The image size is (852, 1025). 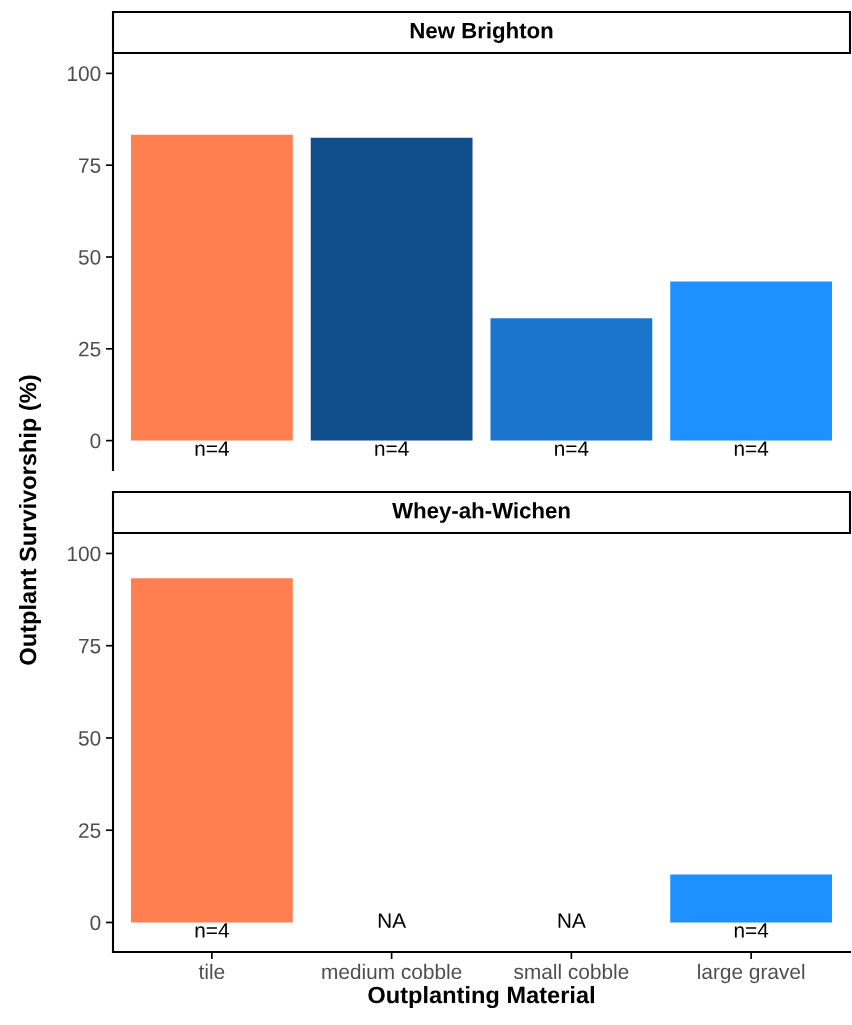 I want to click on y-axis-title: Outplant Survivorship (%), so click(x=30, y=520).